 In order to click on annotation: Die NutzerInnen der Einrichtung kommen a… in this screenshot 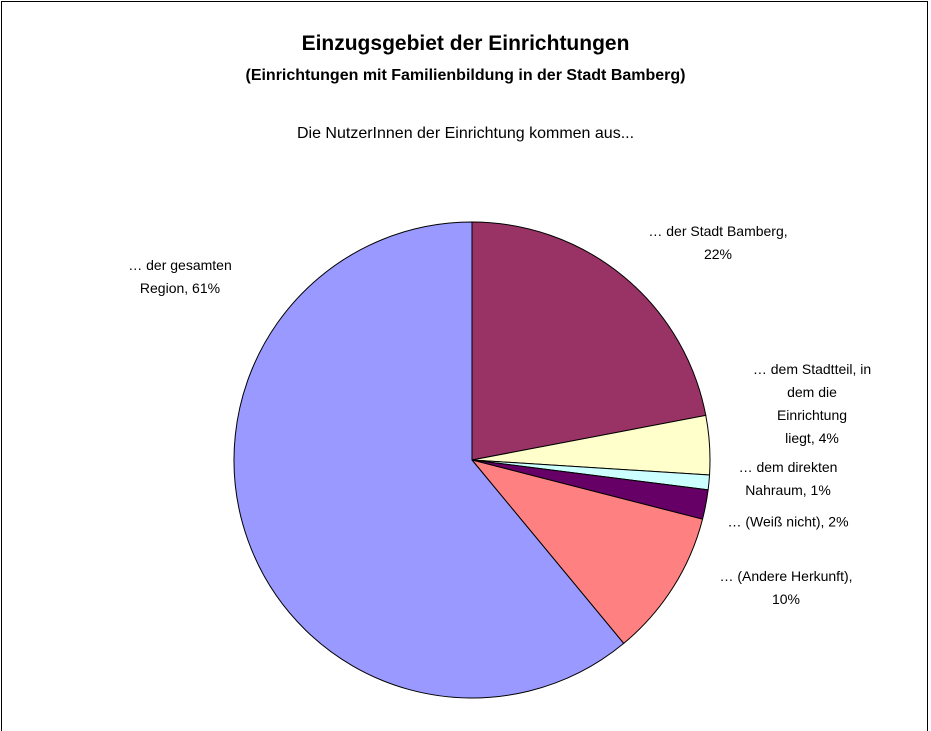, I will do `click(465, 133)`.